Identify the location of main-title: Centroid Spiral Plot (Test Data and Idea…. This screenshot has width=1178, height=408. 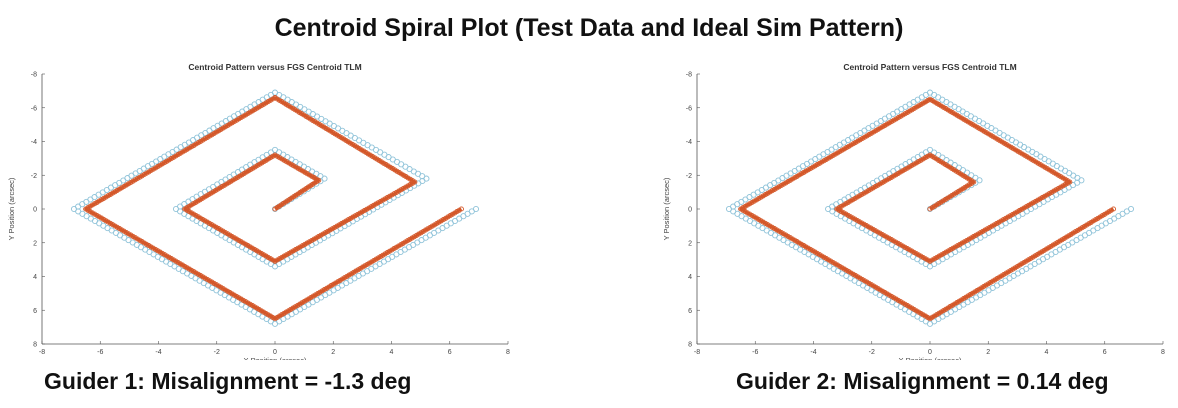
(589, 28).